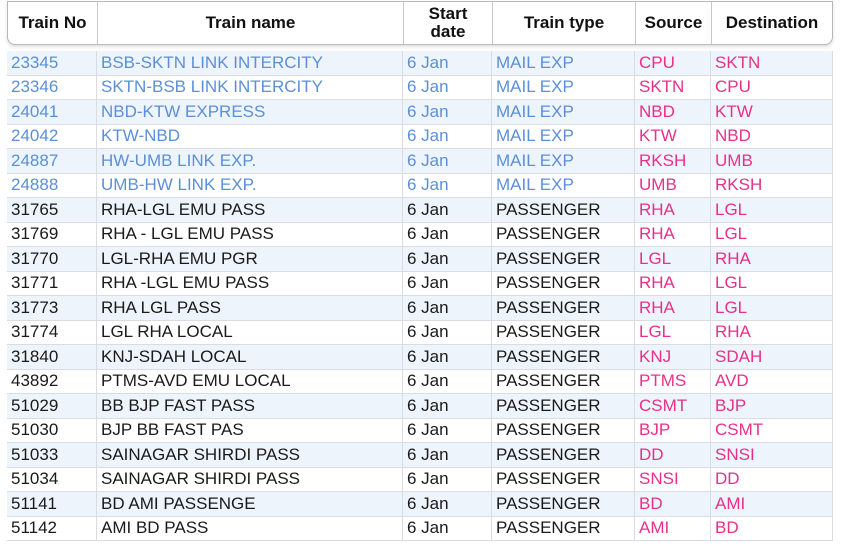 The image size is (850, 550). I want to click on cell-source: DD, so click(673, 455).